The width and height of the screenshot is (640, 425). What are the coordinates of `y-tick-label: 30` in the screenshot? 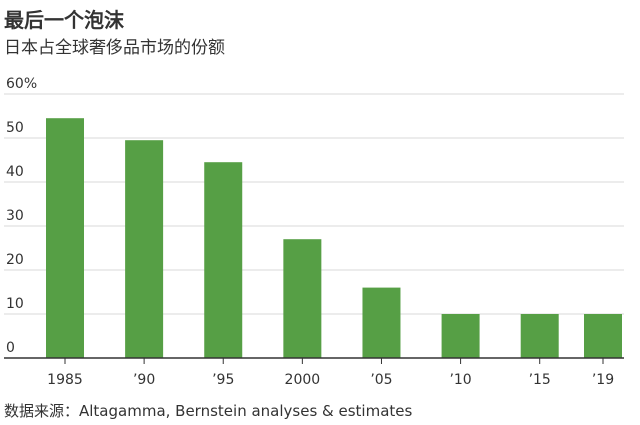 It's located at (15, 216).